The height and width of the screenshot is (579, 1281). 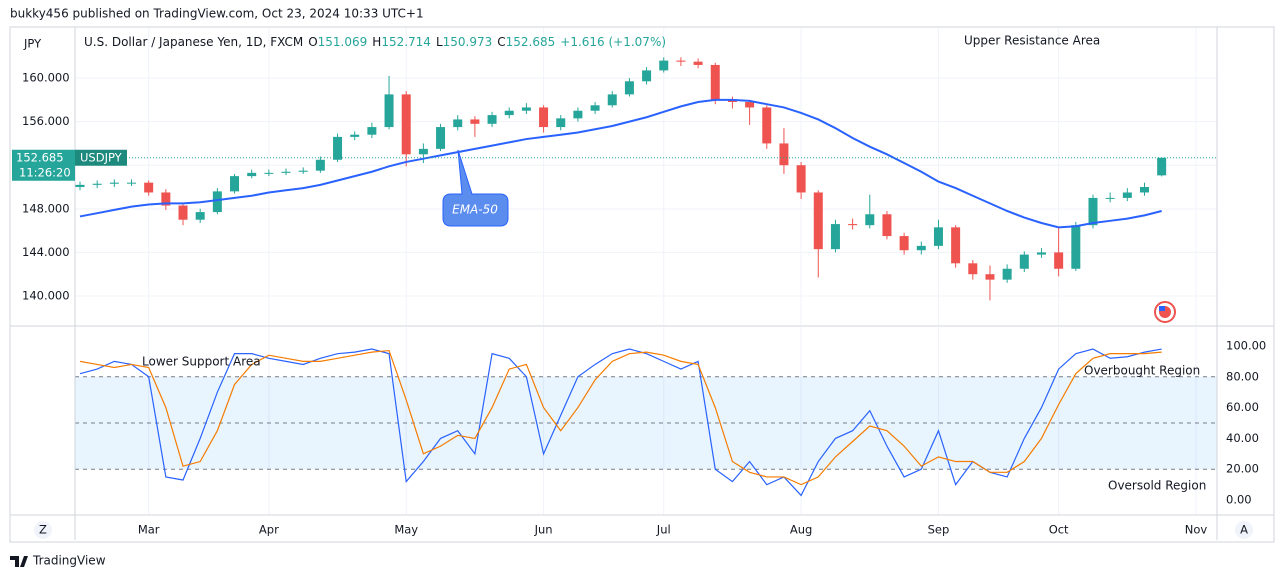 I want to click on tv-logo, so click(x=19, y=561).